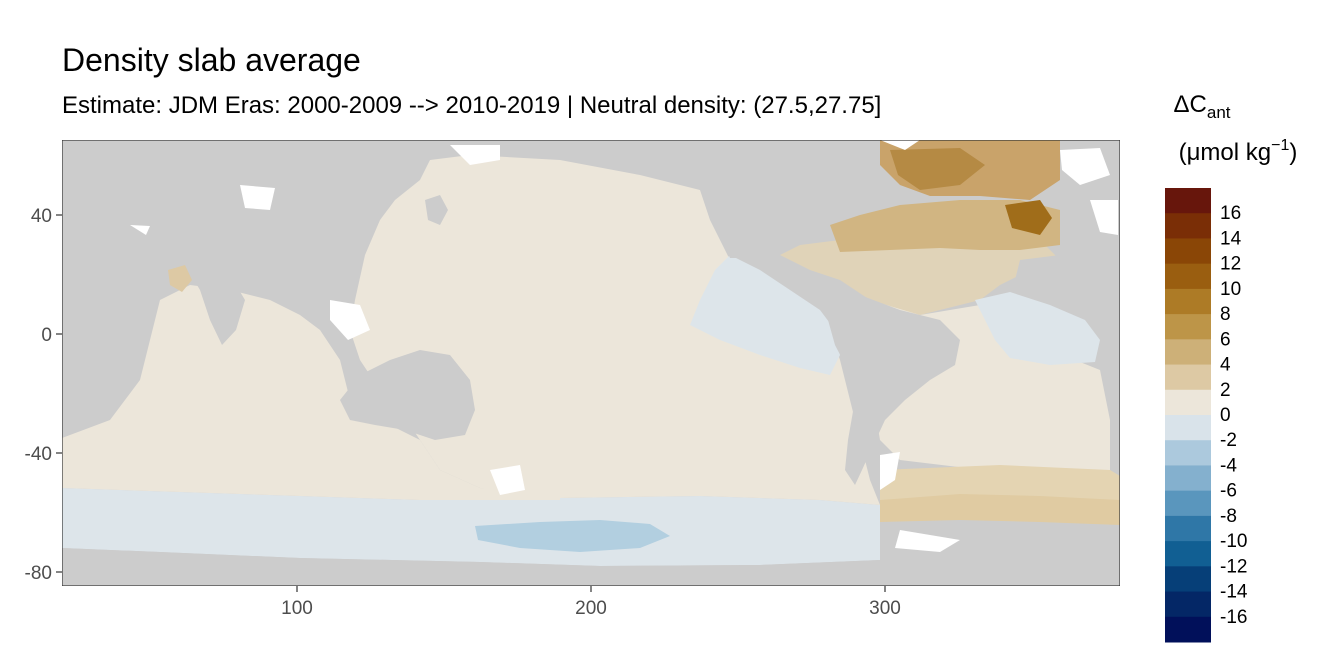  What do you see at coordinates (1225, 415) in the screenshot?
I see `legend-break-label: 0` at bounding box center [1225, 415].